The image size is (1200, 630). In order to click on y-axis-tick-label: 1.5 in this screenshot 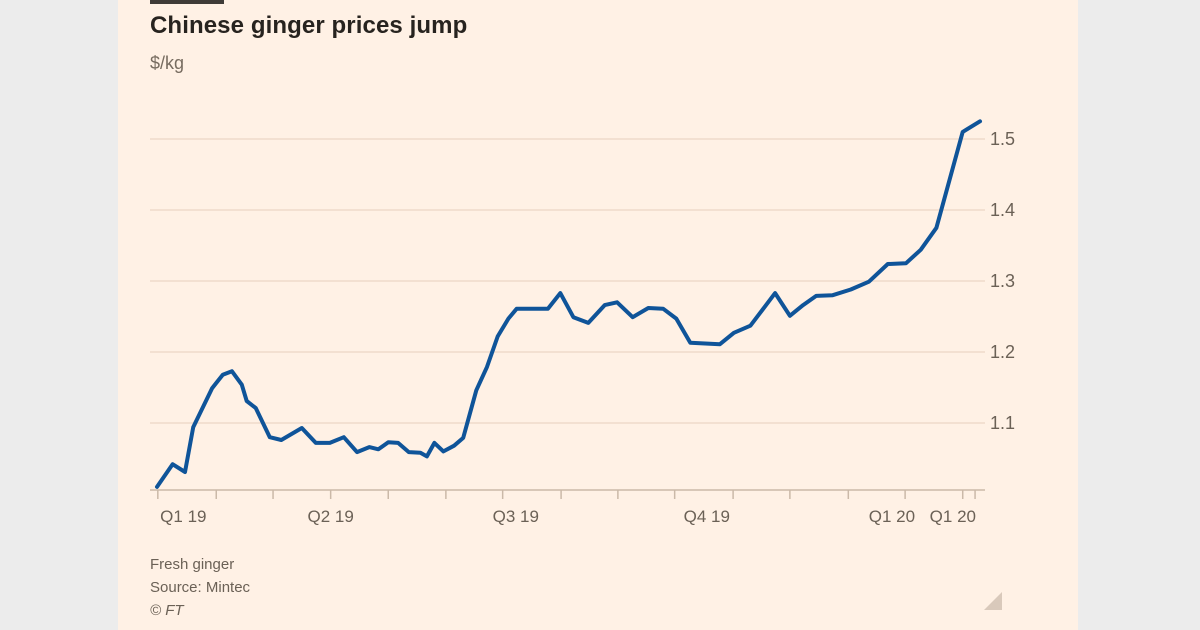, I will do `click(1002, 139)`.